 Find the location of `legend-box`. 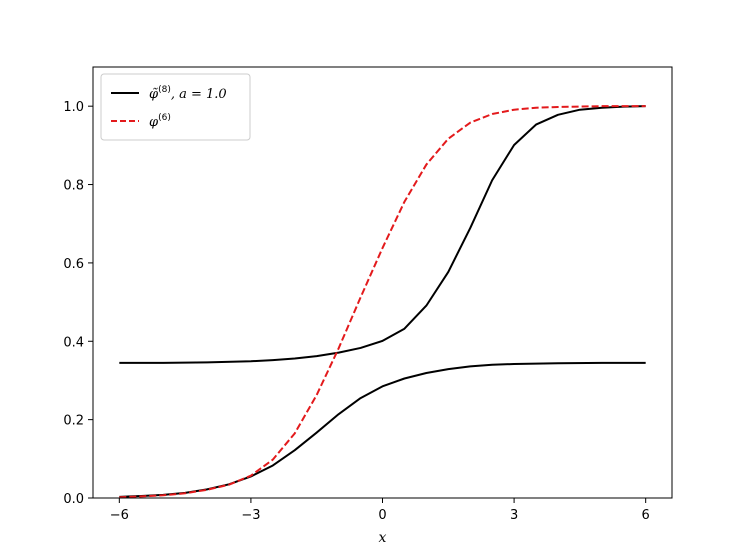

legend-box is located at coordinates (175, 107).